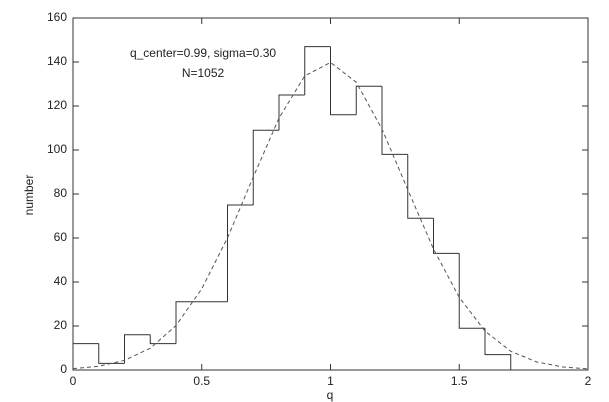  I want to click on y-axis-label: number, so click(29, 195).